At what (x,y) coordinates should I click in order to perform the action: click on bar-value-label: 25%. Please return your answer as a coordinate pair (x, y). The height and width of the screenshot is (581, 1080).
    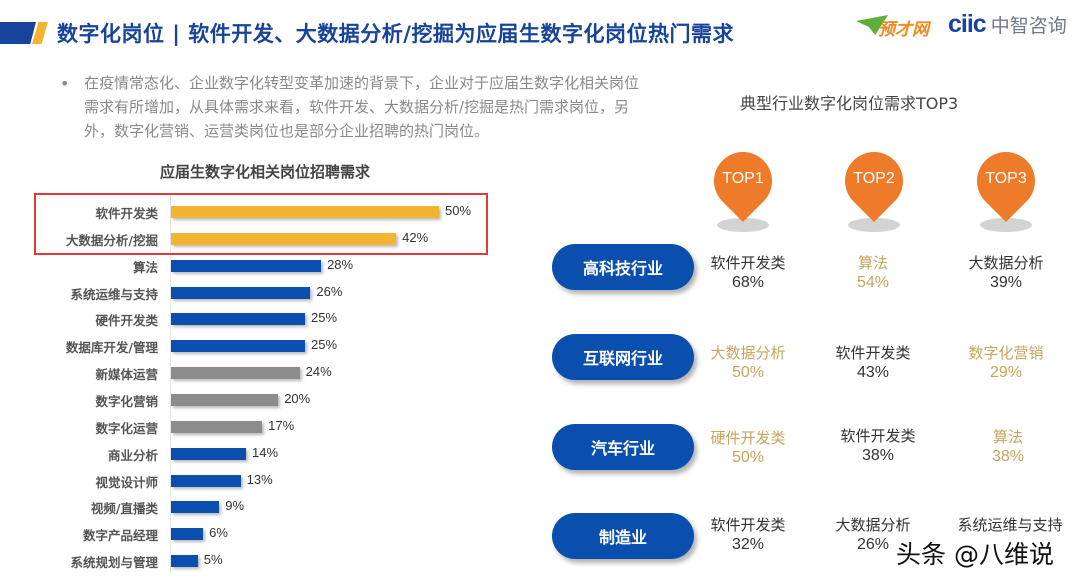
    Looking at the image, I should click on (324, 345).